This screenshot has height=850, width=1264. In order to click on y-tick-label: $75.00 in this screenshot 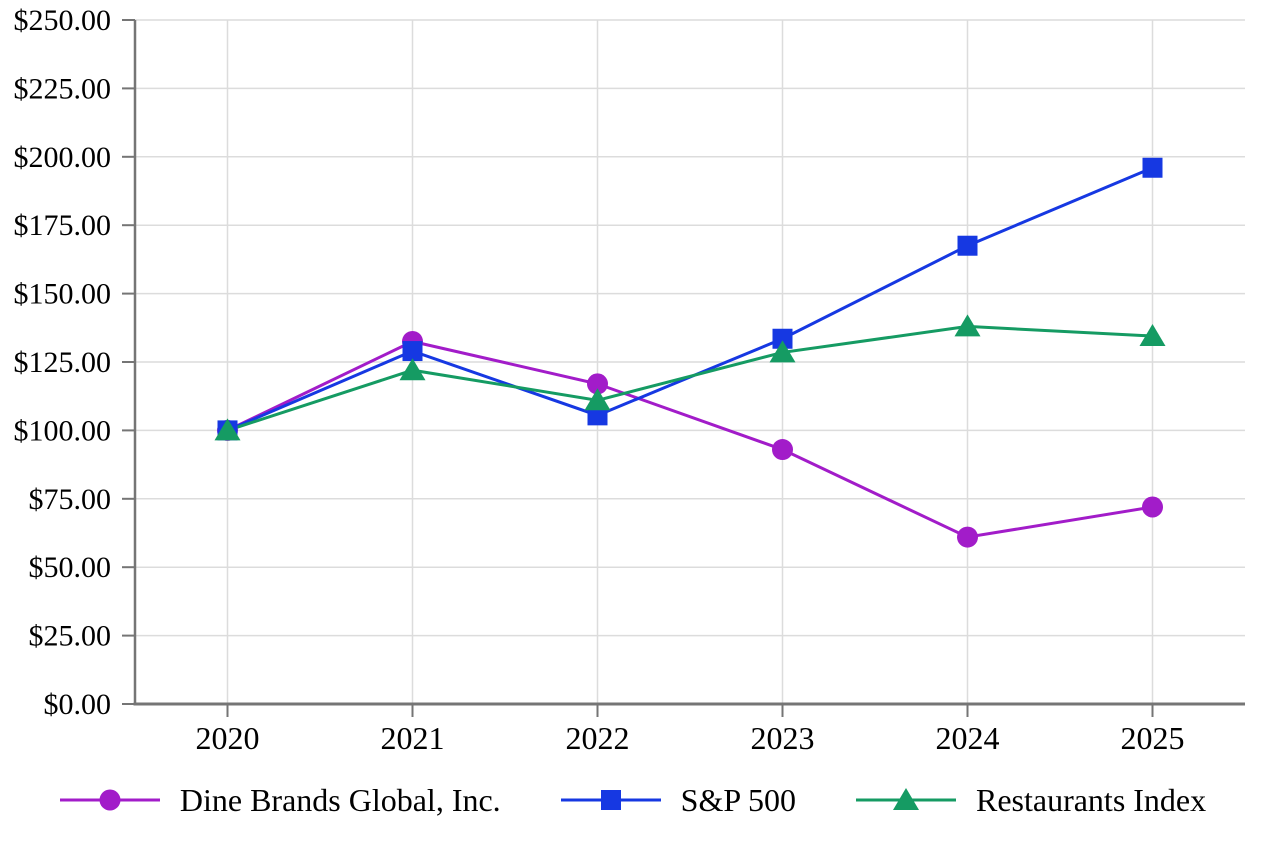, I will do `click(70, 499)`.